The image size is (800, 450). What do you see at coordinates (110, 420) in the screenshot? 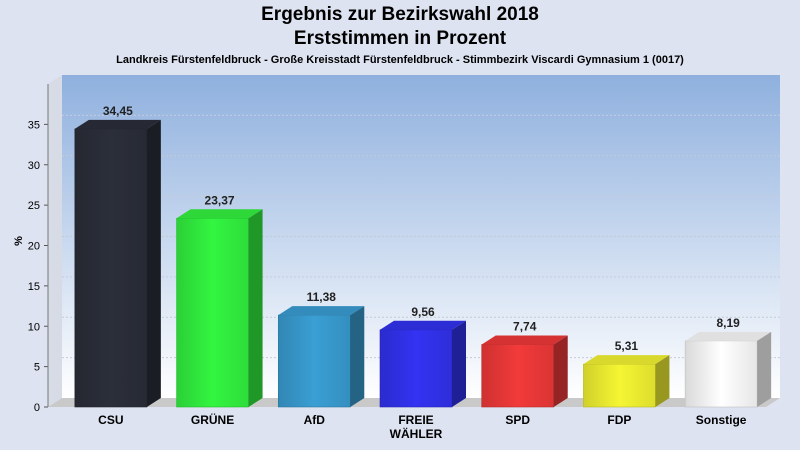
I see `x-tick-label: CSU` at bounding box center [110, 420].